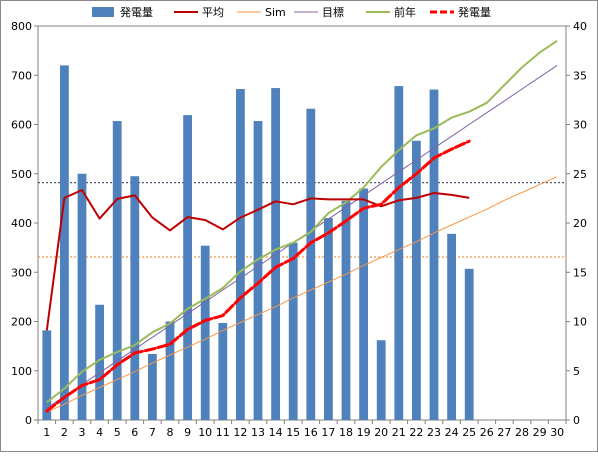 Image resolution: width=598 pixels, height=457 pixels. Describe the element at coordinates (275, 12) in the screenshot. I see `legend-label: Sim` at that location.